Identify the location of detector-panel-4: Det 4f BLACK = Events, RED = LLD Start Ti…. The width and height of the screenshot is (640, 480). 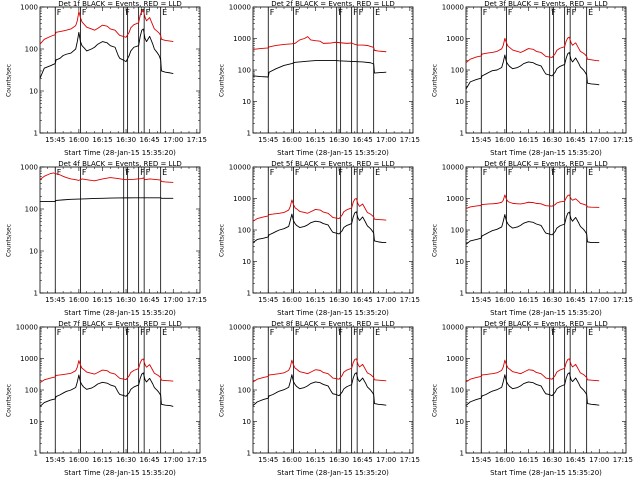
(106, 240).